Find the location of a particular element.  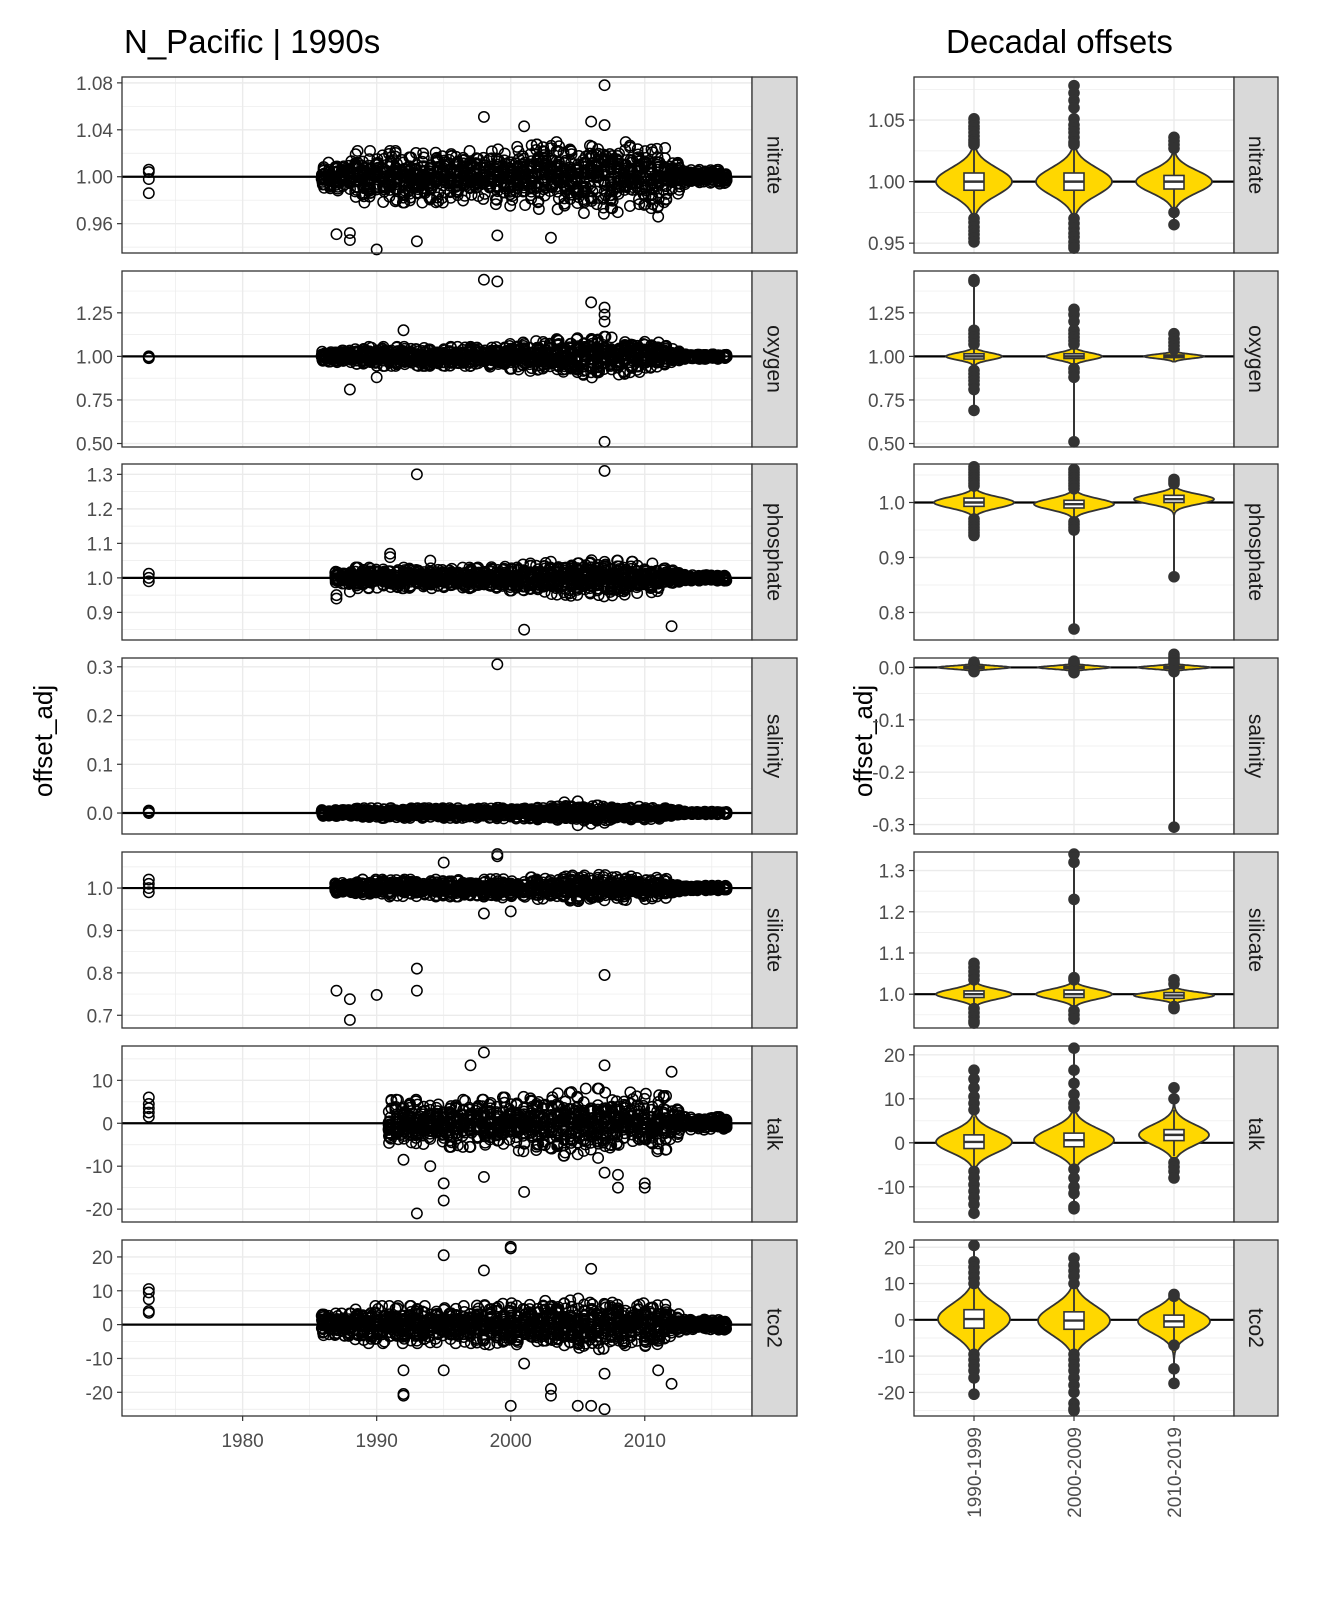

y-tick-label: 1.25 is located at coordinates (94, 314).